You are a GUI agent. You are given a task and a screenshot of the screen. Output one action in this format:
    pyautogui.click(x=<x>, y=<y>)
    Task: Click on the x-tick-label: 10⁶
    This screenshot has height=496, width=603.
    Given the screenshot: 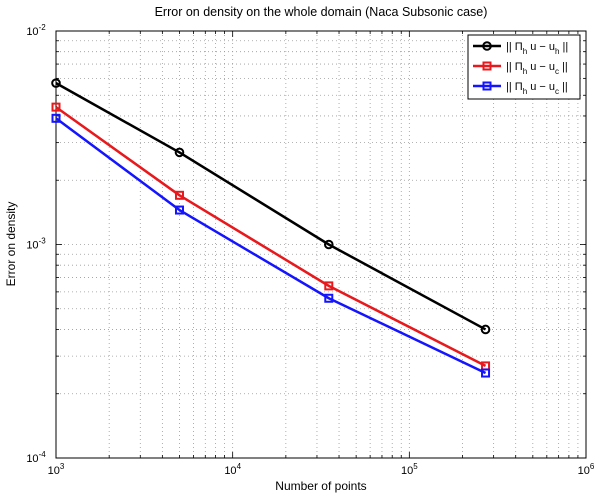 What is the action you would take?
    pyautogui.click(x=586, y=469)
    